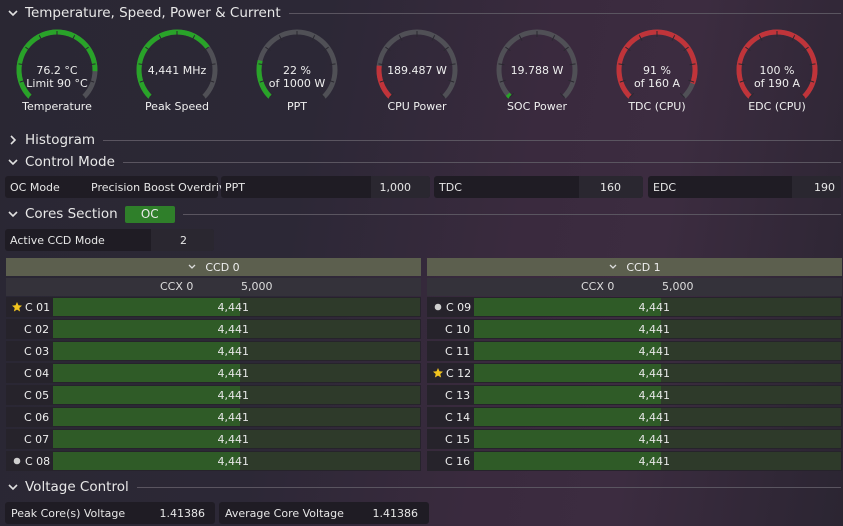 The image size is (843, 526). I want to click on gauge: 22 % of 1000 W PPT, so click(297, 73).